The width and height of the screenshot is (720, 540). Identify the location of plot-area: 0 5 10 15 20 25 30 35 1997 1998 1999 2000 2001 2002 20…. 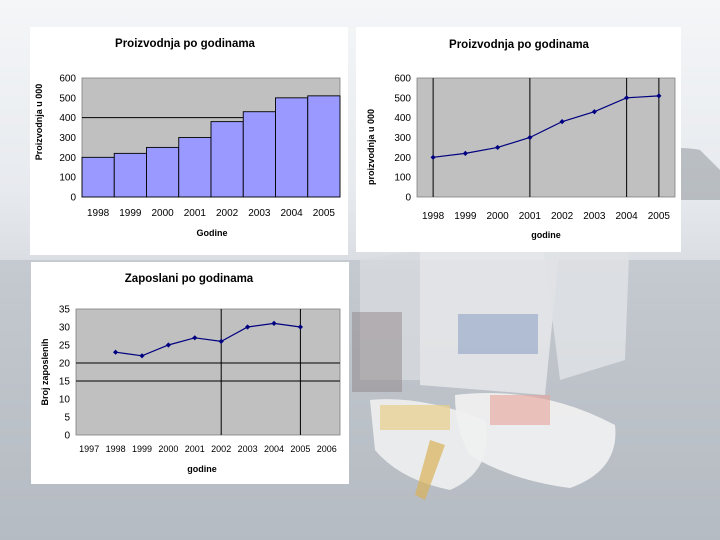
(200, 379).